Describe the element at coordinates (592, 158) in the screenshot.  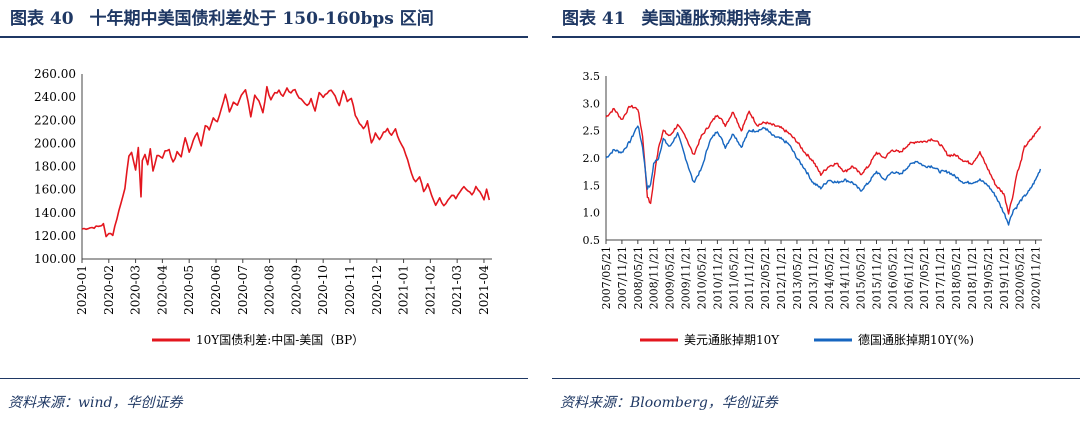
I see `y-tick-label: 2.0` at that location.